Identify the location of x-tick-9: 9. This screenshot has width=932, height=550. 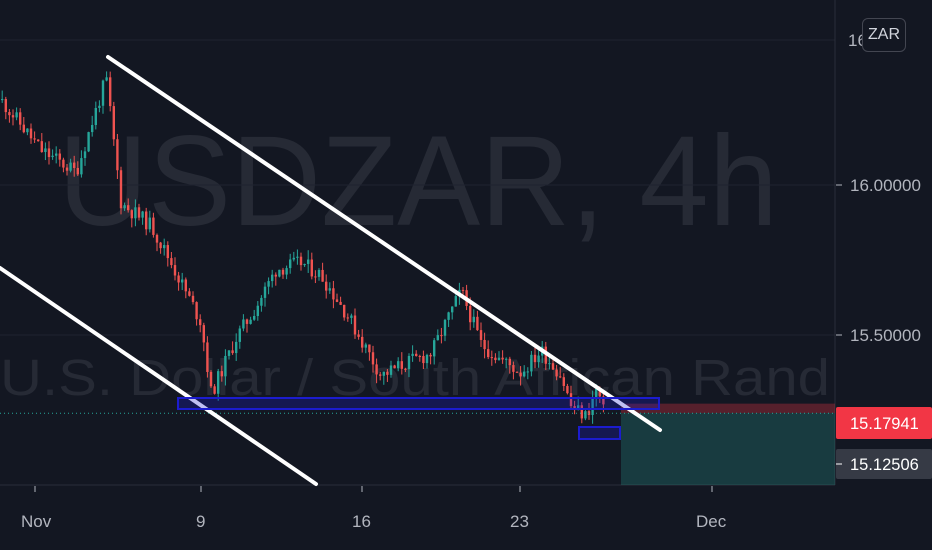
(200, 521).